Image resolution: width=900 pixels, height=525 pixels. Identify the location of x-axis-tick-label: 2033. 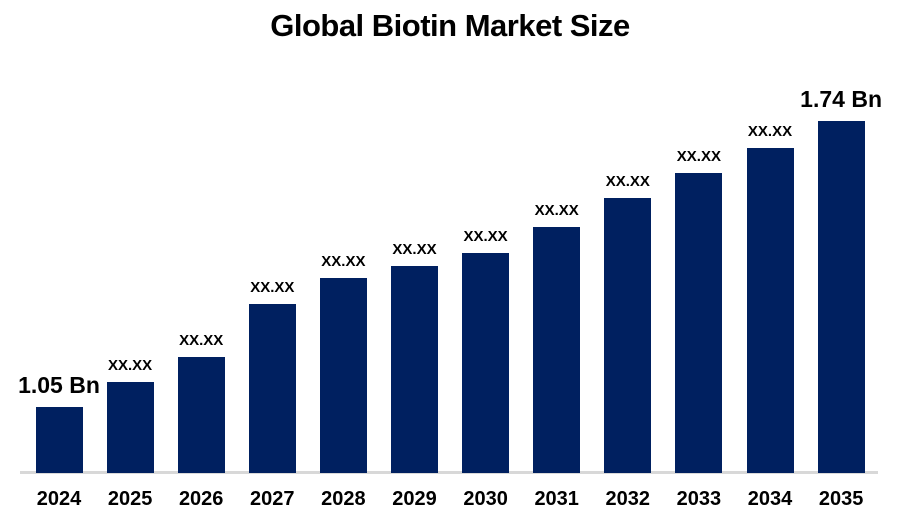
(699, 499).